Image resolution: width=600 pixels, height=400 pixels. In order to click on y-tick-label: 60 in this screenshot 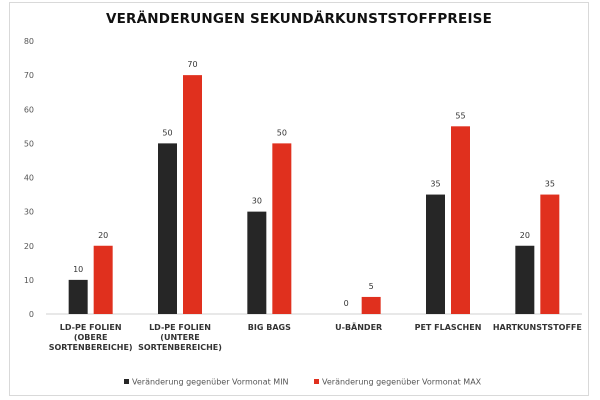, I will do `click(29, 109)`.